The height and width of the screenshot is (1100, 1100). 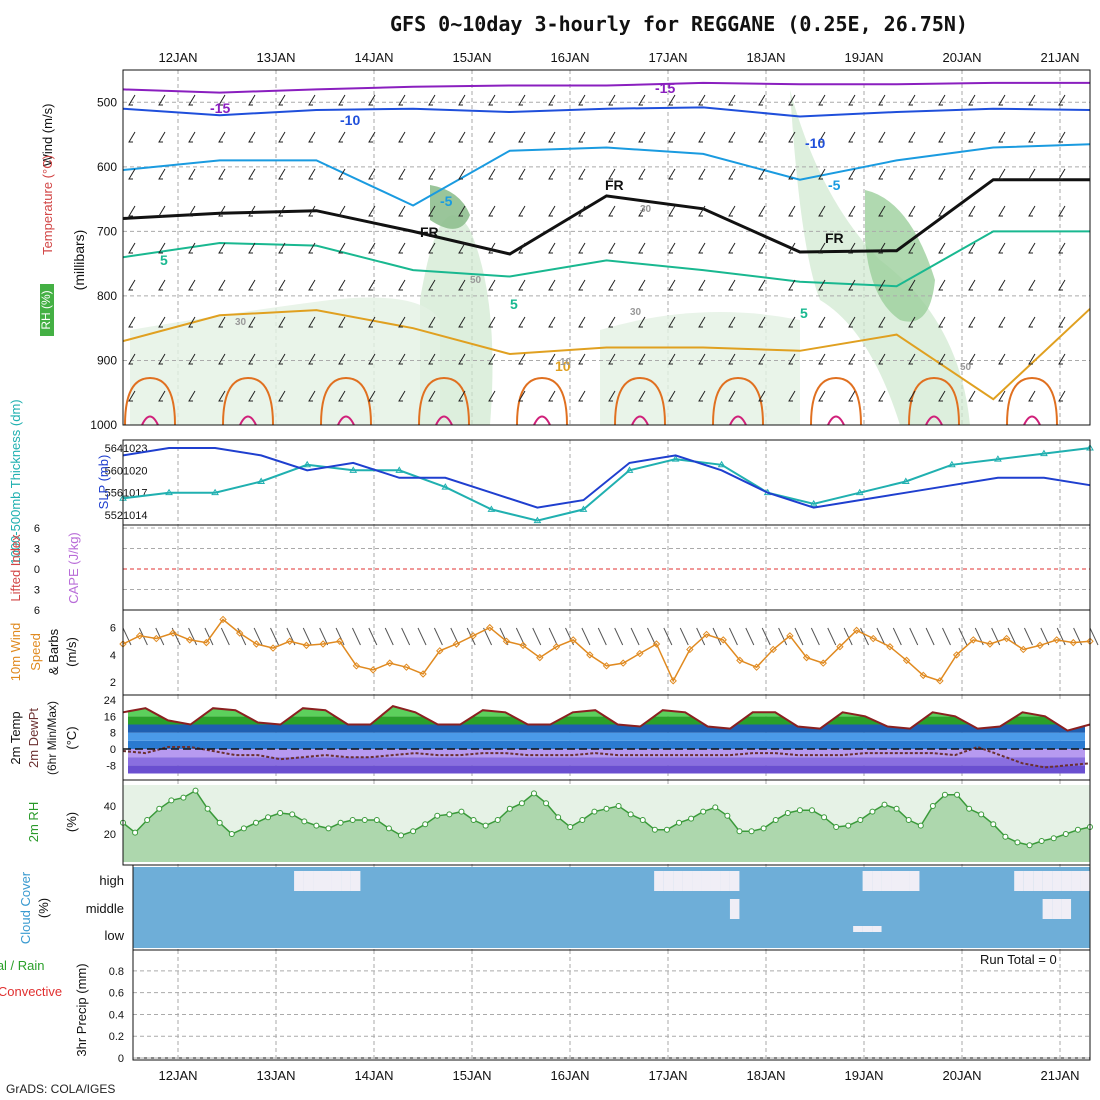 What do you see at coordinates (606, 652) in the screenshot?
I see `panel-border` at bounding box center [606, 652].